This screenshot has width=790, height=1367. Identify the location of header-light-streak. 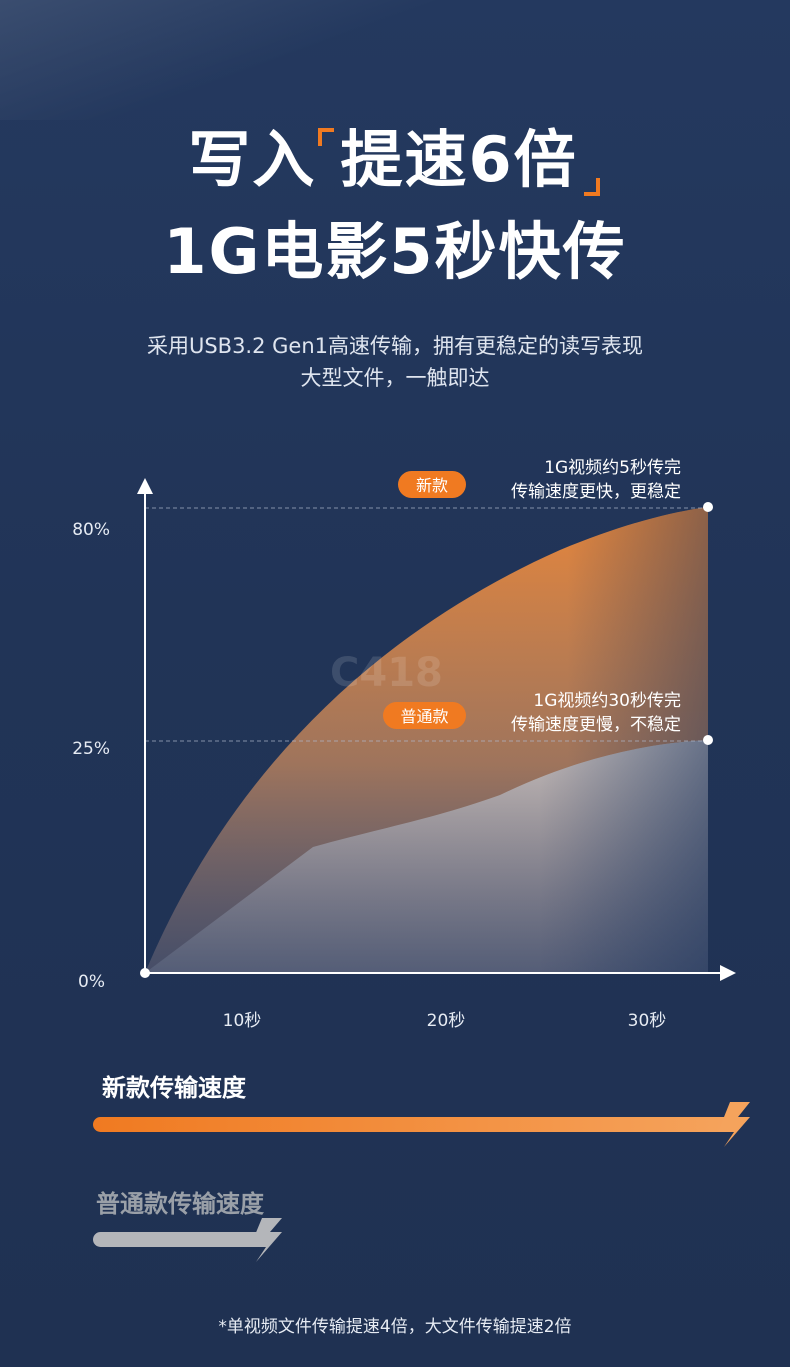
(395, 60).